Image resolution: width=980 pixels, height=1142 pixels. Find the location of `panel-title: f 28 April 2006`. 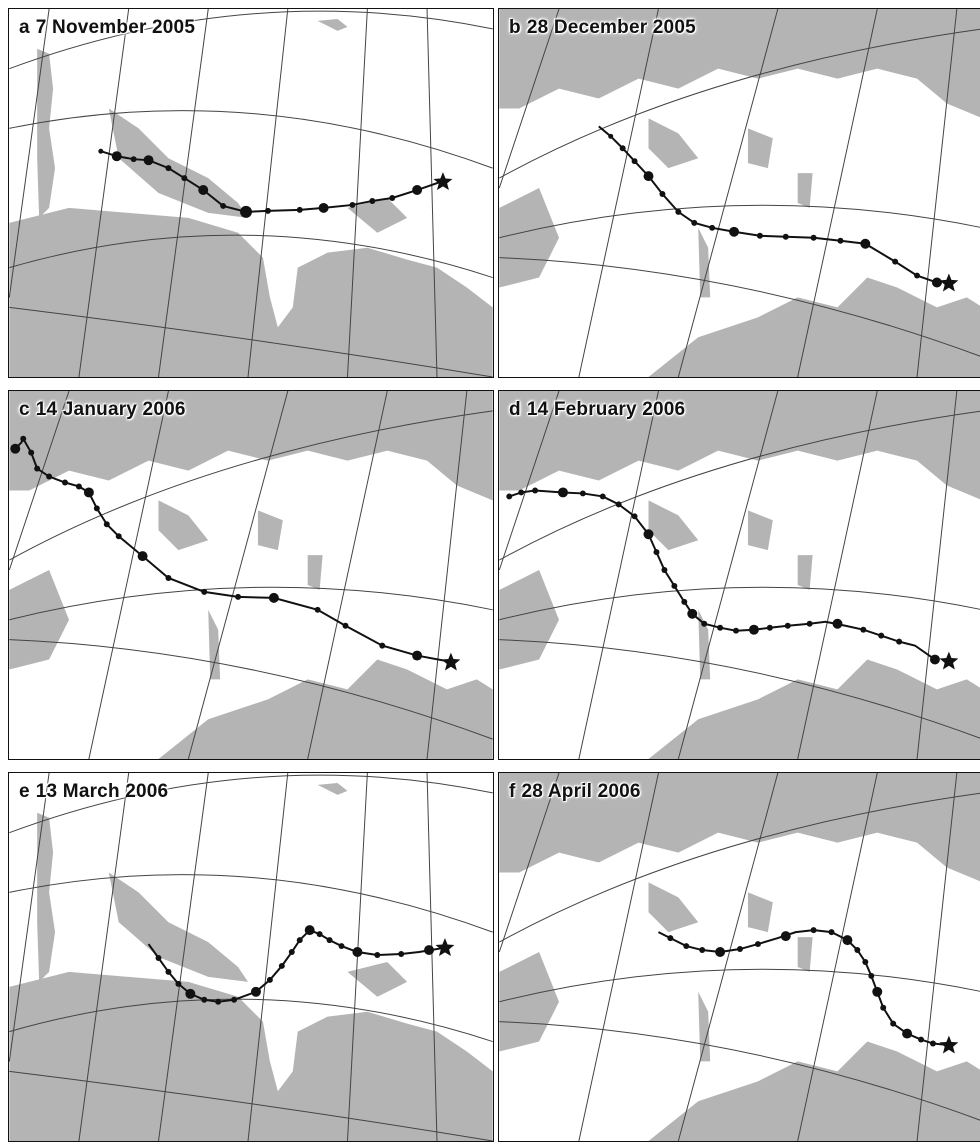

panel-title: f 28 April 2006 is located at coordinates (575, 792).